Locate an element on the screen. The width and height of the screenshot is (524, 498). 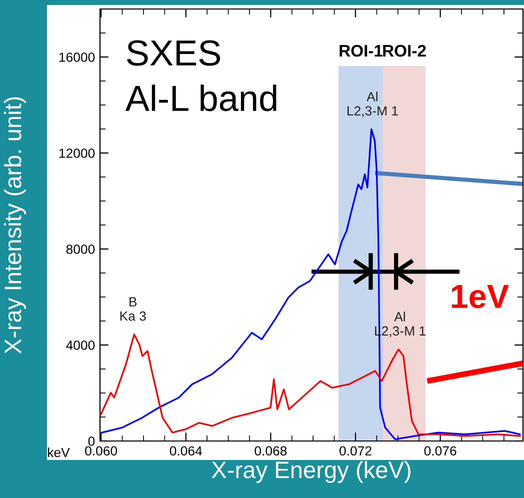
x-tick-label: 0.064 is located at coordinates (186, 451).